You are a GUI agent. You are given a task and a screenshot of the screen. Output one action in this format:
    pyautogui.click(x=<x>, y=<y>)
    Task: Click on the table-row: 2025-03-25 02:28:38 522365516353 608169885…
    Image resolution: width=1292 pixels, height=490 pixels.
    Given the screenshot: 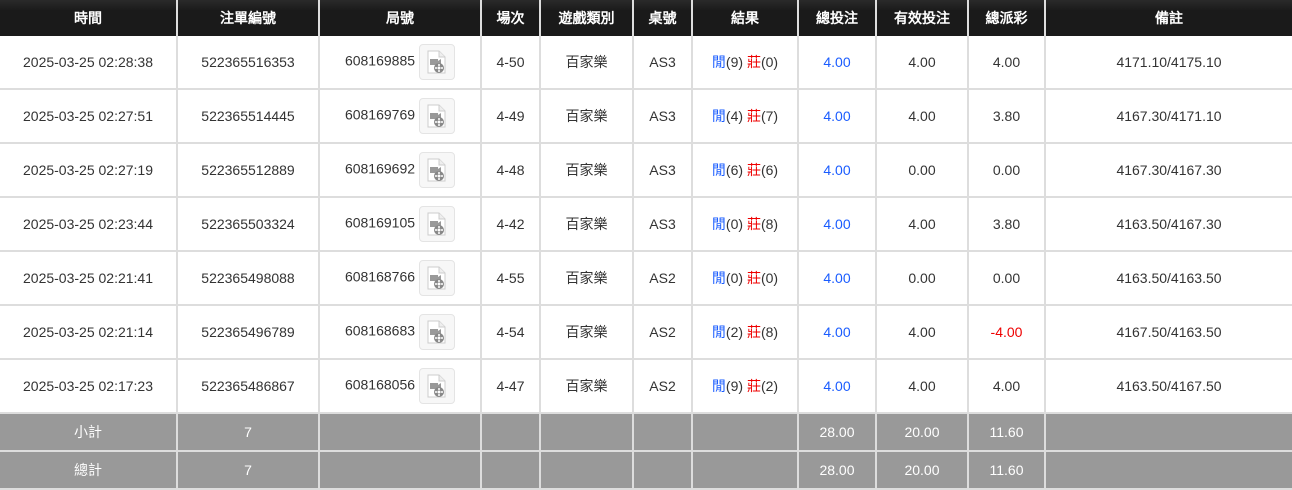 What is the action you would take?
    pyautogui.click(x=646, y=63)
    